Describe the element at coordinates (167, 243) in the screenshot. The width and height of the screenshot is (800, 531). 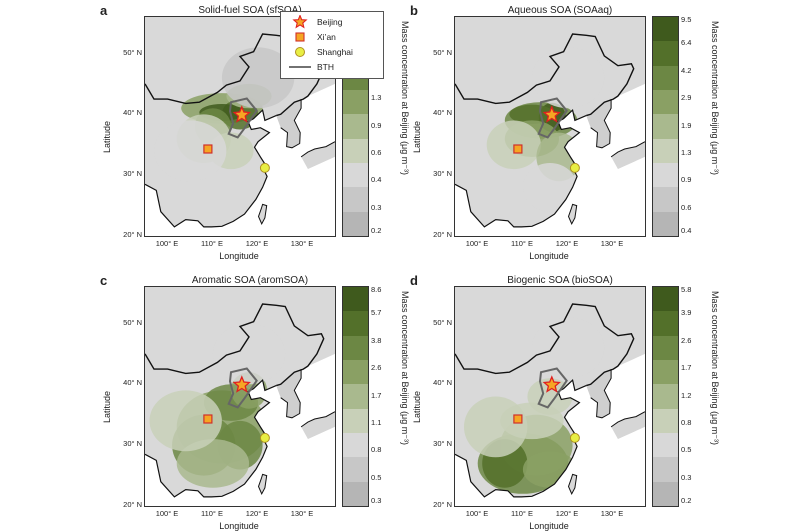
I see `x-tick-label: 100° E` at that location.